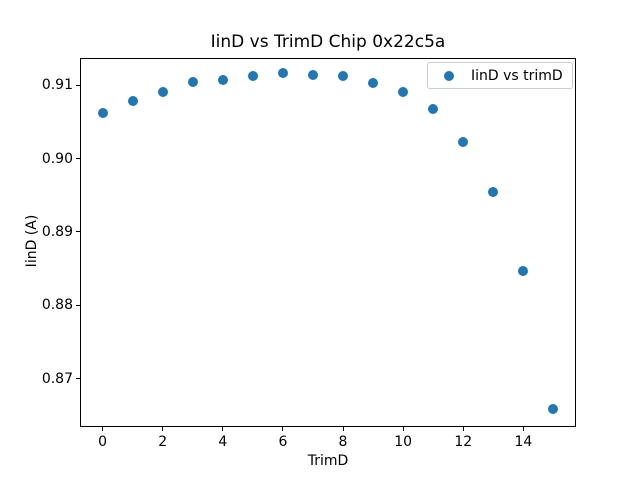  What do you see at coordinates (523, 442) in the screenshot?
I see `x-tick-label: 14` at bounding box center [523, 442].